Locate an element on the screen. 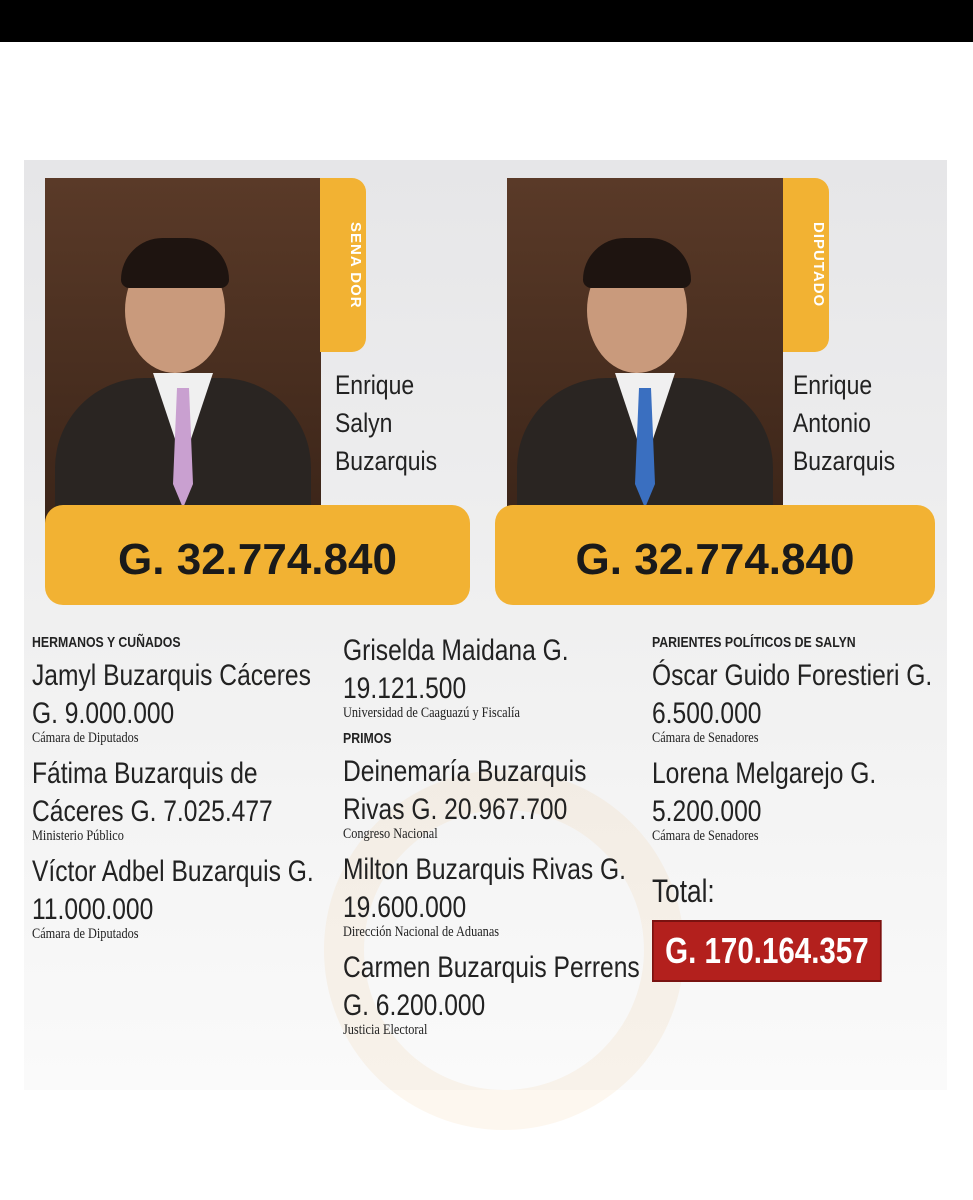 The width and height of the screenshot is (973, 1200). person-line: Griselda Maidana G. 19.121.500 is located at coordinates (499, 670).